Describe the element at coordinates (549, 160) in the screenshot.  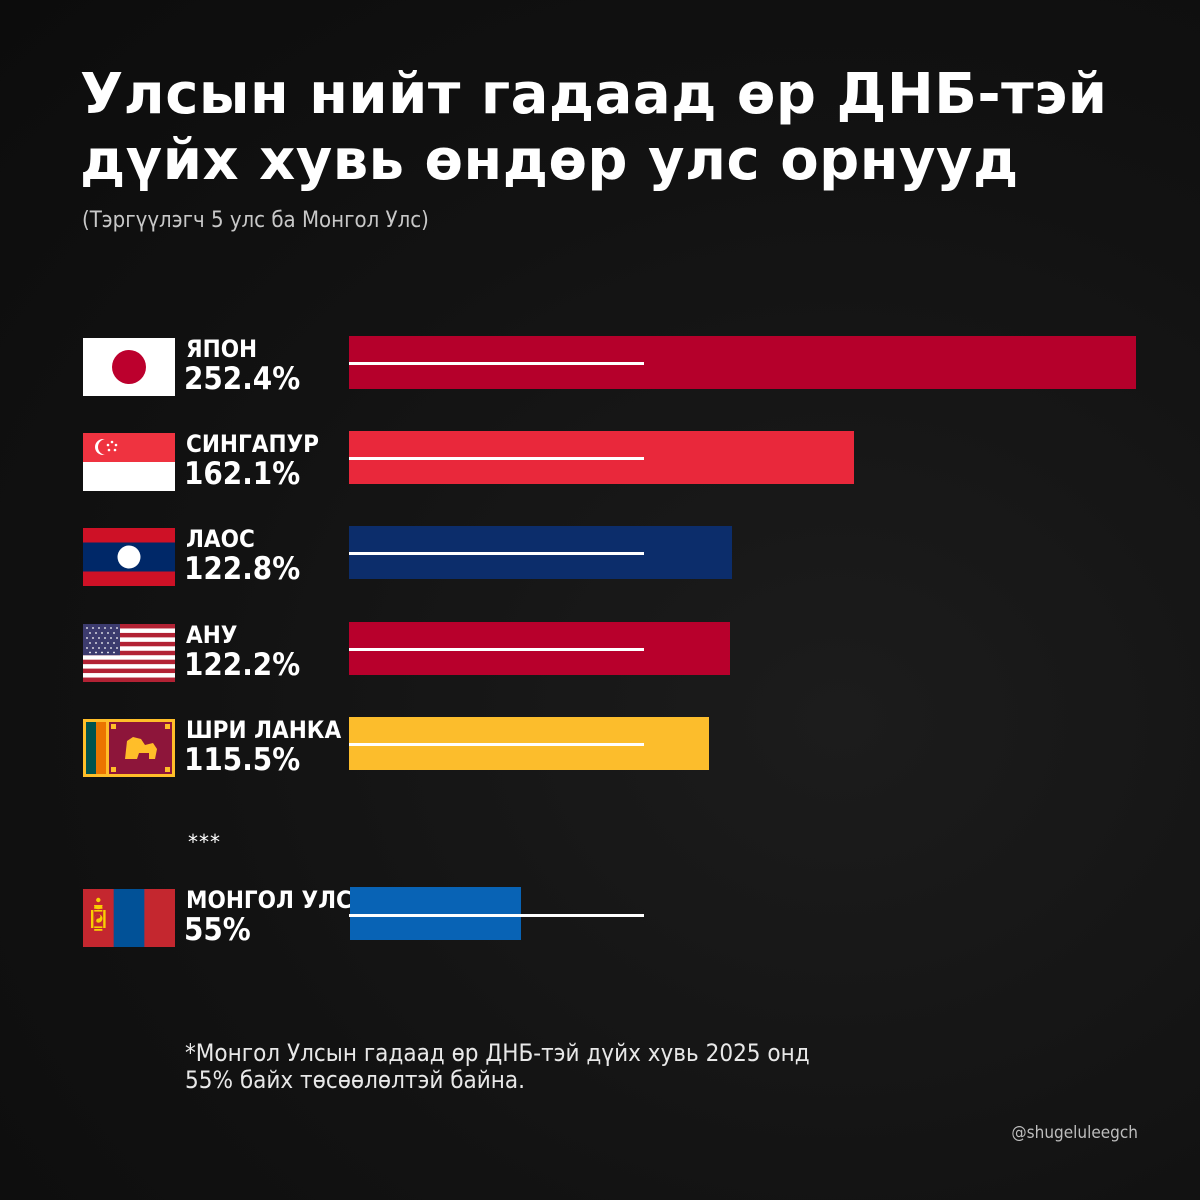
I see `title-line-2: дүйх хувь өндөр улс орнууд` at that location.